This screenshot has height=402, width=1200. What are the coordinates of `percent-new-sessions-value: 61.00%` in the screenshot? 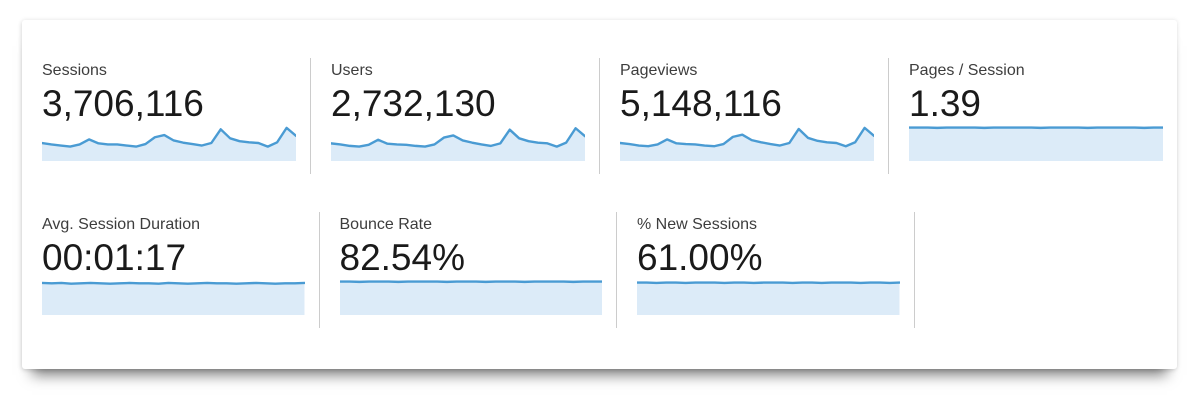 It's located at (700, 257).